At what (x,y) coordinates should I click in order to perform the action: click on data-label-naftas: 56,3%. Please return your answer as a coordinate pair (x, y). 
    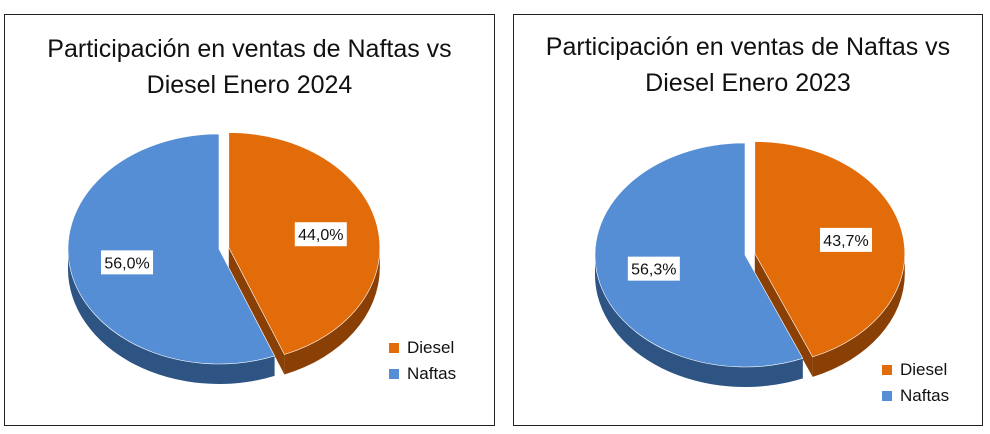
    Looking at the image, I should click on (653, 270).